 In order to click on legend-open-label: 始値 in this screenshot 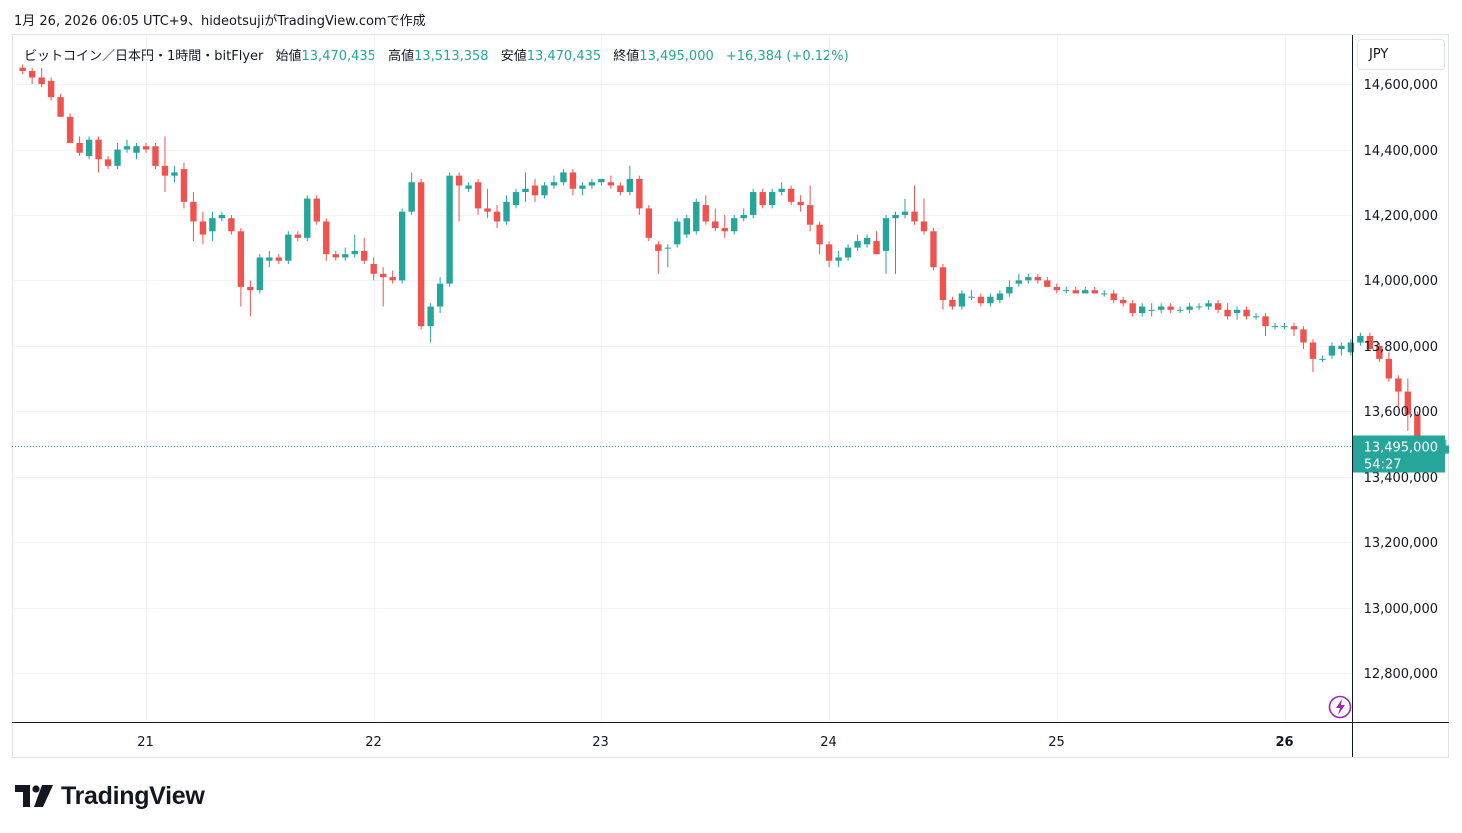, I will do `click(288, 56)`.